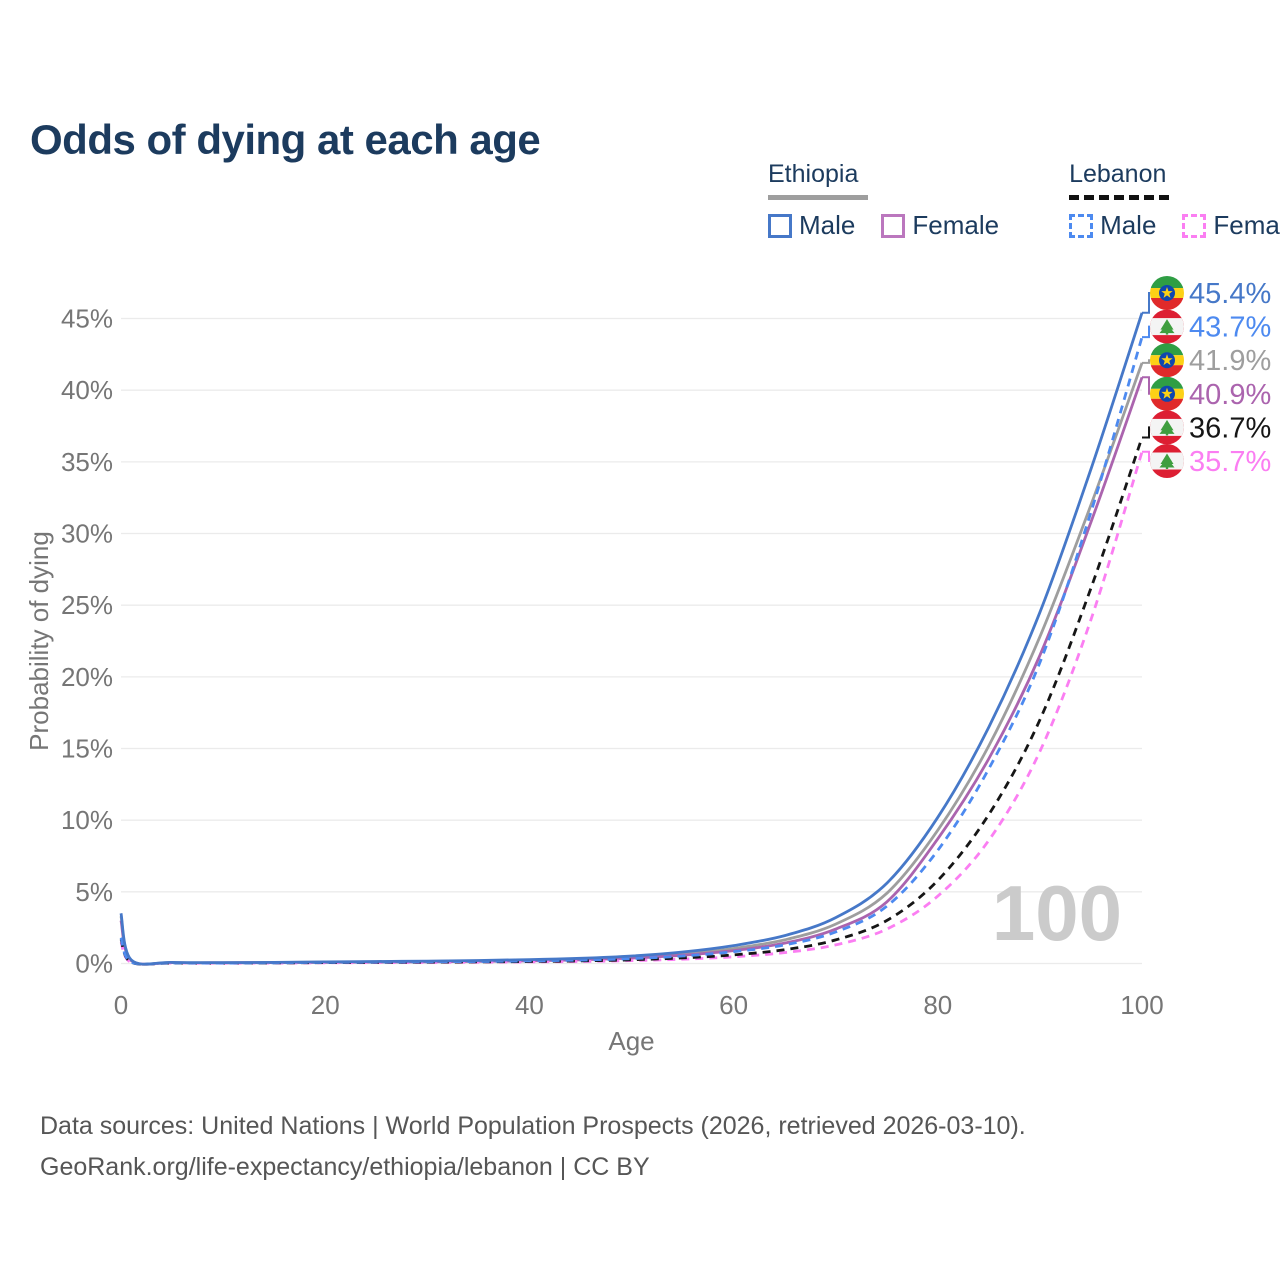 Image resolution: width=1280 pixels, height=1280 pixels. Describe the element at coordinates (631, 1041) in the screenshot. I see `x-axis-title: Age` at that location.